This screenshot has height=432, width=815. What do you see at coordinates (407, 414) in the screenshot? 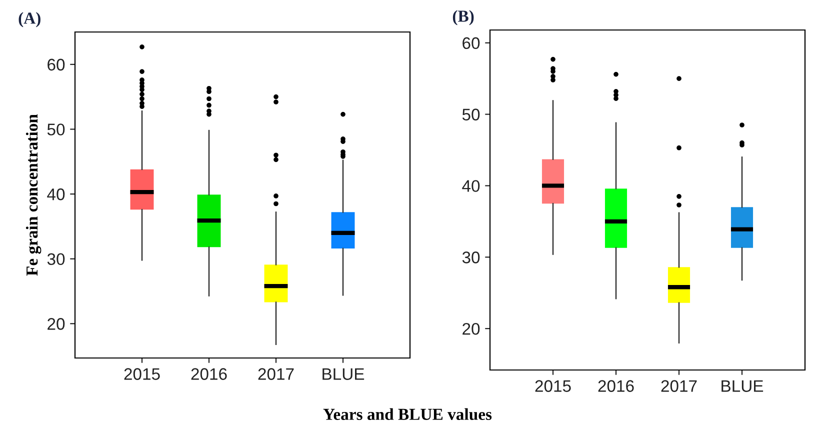
I see `x-axis-title: Years and BLUE values` at bounding box center [407, 414].